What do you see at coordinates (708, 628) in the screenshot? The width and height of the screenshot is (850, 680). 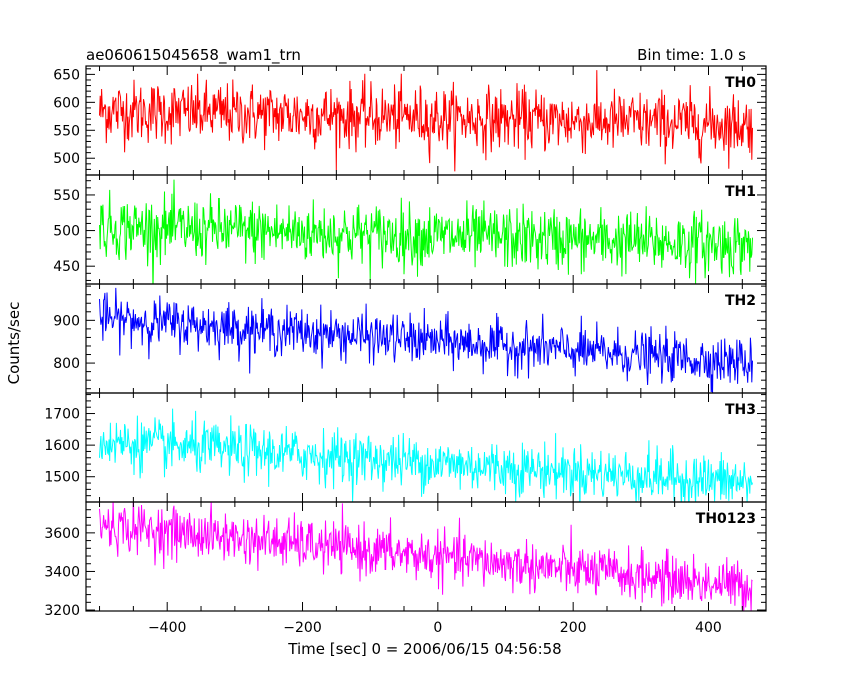 I see `x-tick-label: 400` at bounding box center [708, 628].